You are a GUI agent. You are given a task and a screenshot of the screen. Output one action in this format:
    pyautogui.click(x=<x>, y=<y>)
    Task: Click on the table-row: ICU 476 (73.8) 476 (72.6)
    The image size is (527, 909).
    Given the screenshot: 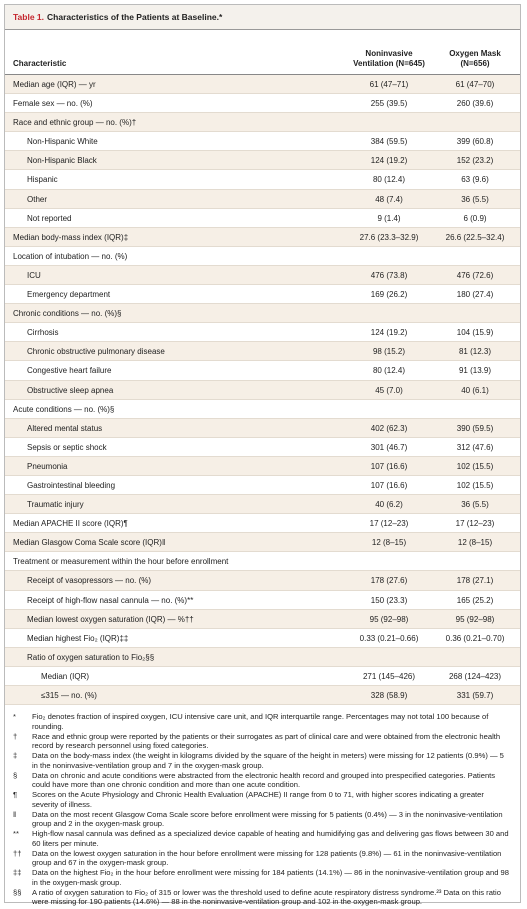 What is the action you would take?
    pyautogui.click(x=262, y=275)
    